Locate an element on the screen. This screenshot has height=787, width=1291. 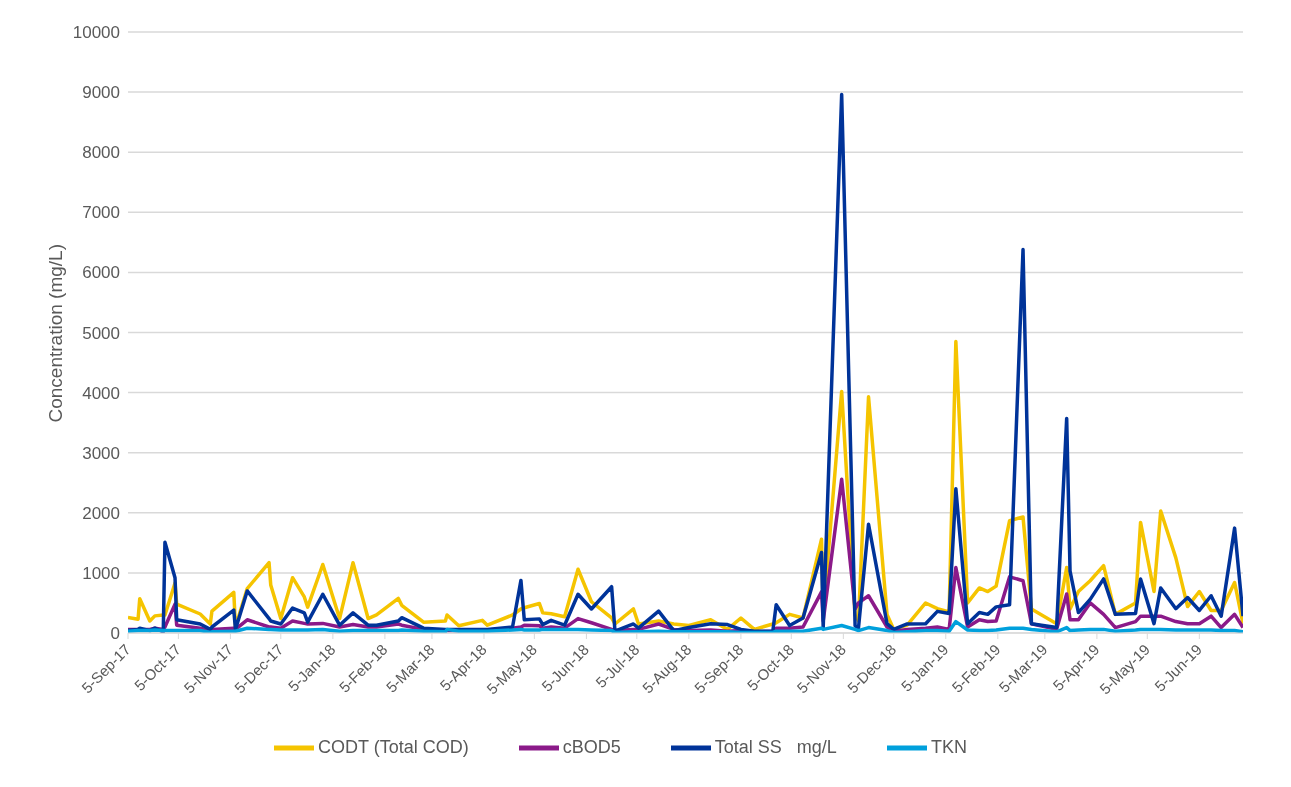
y-tick-label: 6000 is located at coordinates (101, 273).